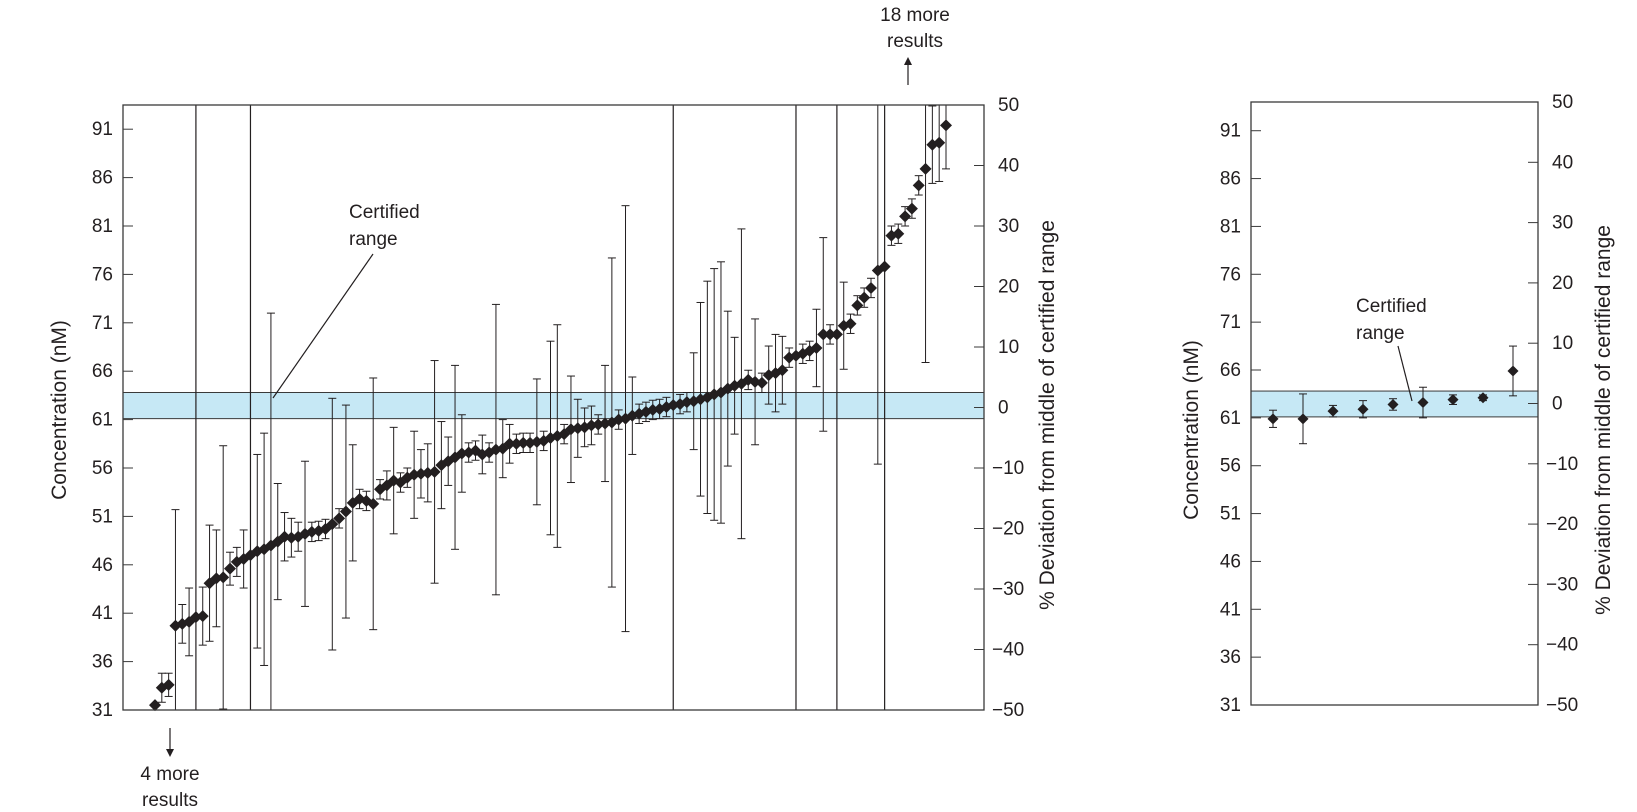 This screenshot has height=812, width=1637. What do you see at coordinates (102, 323) in the screenshot?
I see `left-y-tick-label: 71` at bounding box center [102, 323].